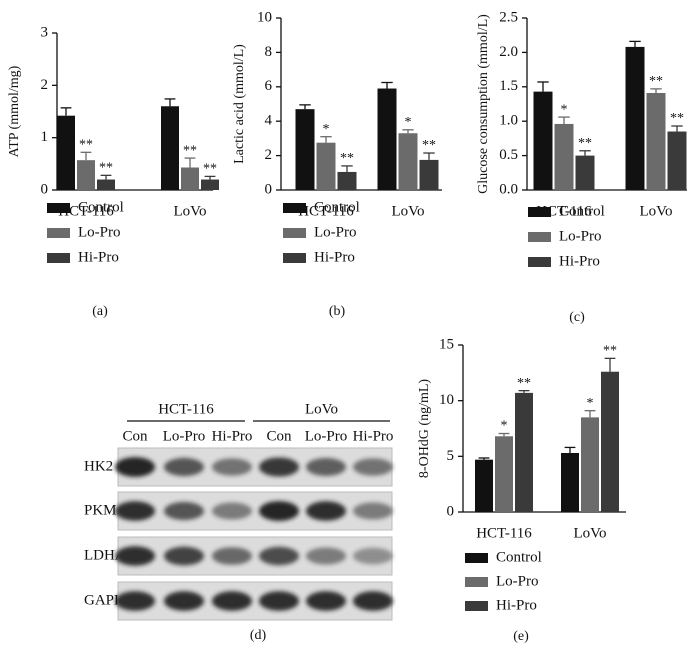 The image size is (689, 646). What do you see at coordinates (577, 317) in the screenshot?
I see `panel-label: (c)` at bounding box center [577, 317].